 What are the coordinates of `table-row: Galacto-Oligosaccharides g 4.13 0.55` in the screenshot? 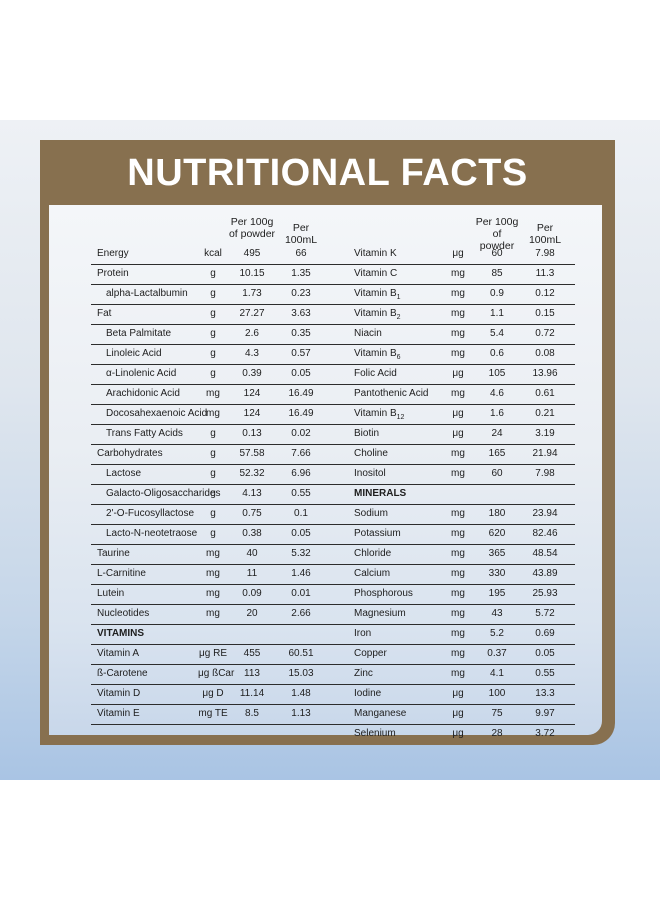 It's located at (219, 495).